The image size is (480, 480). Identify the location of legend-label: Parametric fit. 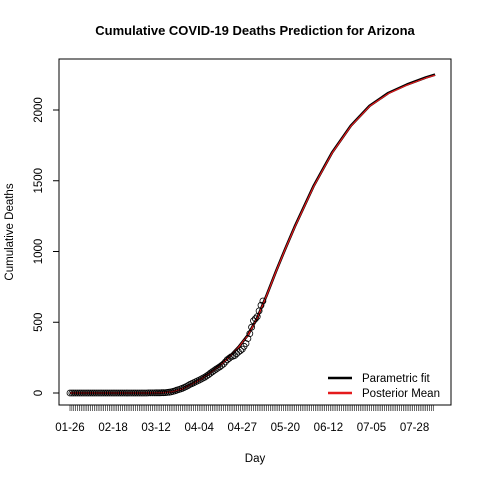
(396, 379).